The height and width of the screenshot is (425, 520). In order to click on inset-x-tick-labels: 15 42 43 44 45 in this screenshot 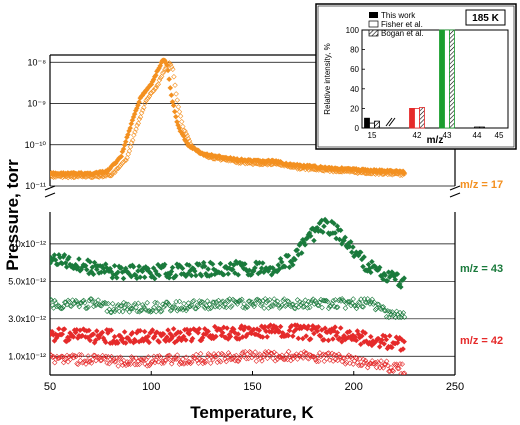, I will do `click(436, 135)`.